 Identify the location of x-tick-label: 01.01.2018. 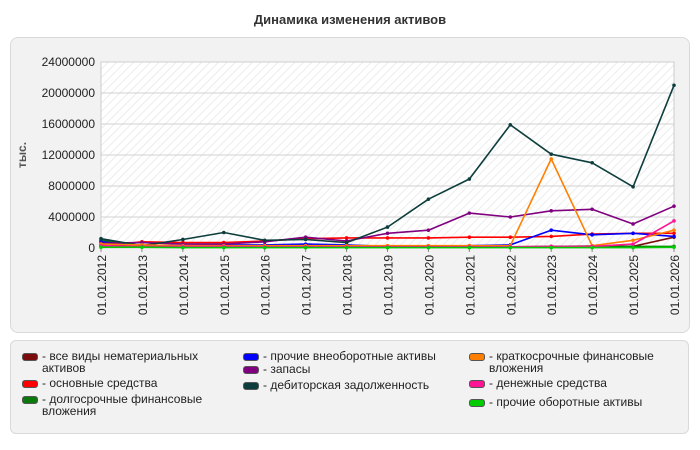
(348, 285).